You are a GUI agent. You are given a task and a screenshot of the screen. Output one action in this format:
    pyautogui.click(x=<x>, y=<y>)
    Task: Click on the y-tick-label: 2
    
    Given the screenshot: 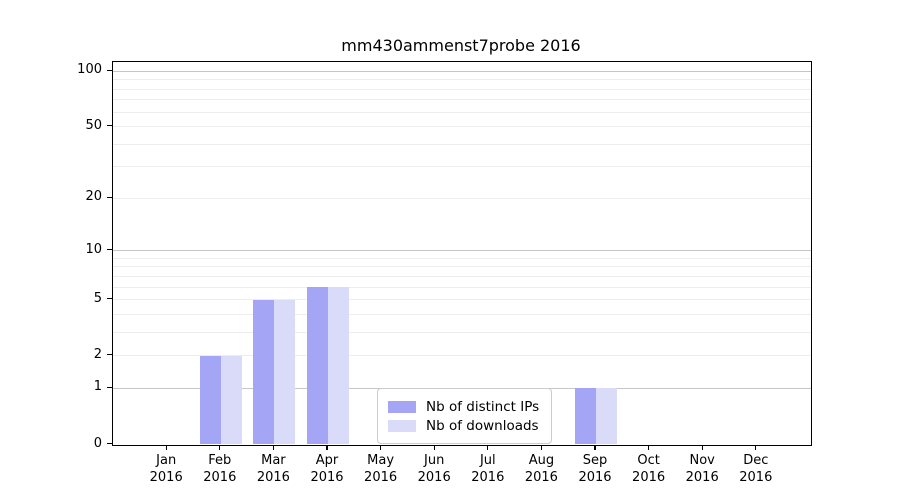 What is the action you would take?
    pyautogui.click(x=97, y=354)
    